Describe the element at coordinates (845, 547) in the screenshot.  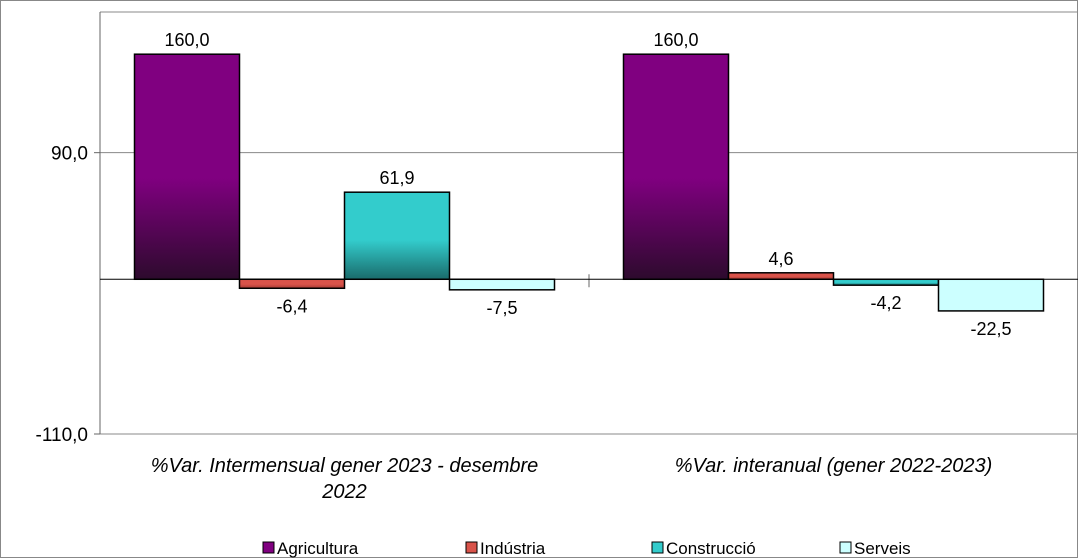
I see `legend-swatch-serveis` at that location.